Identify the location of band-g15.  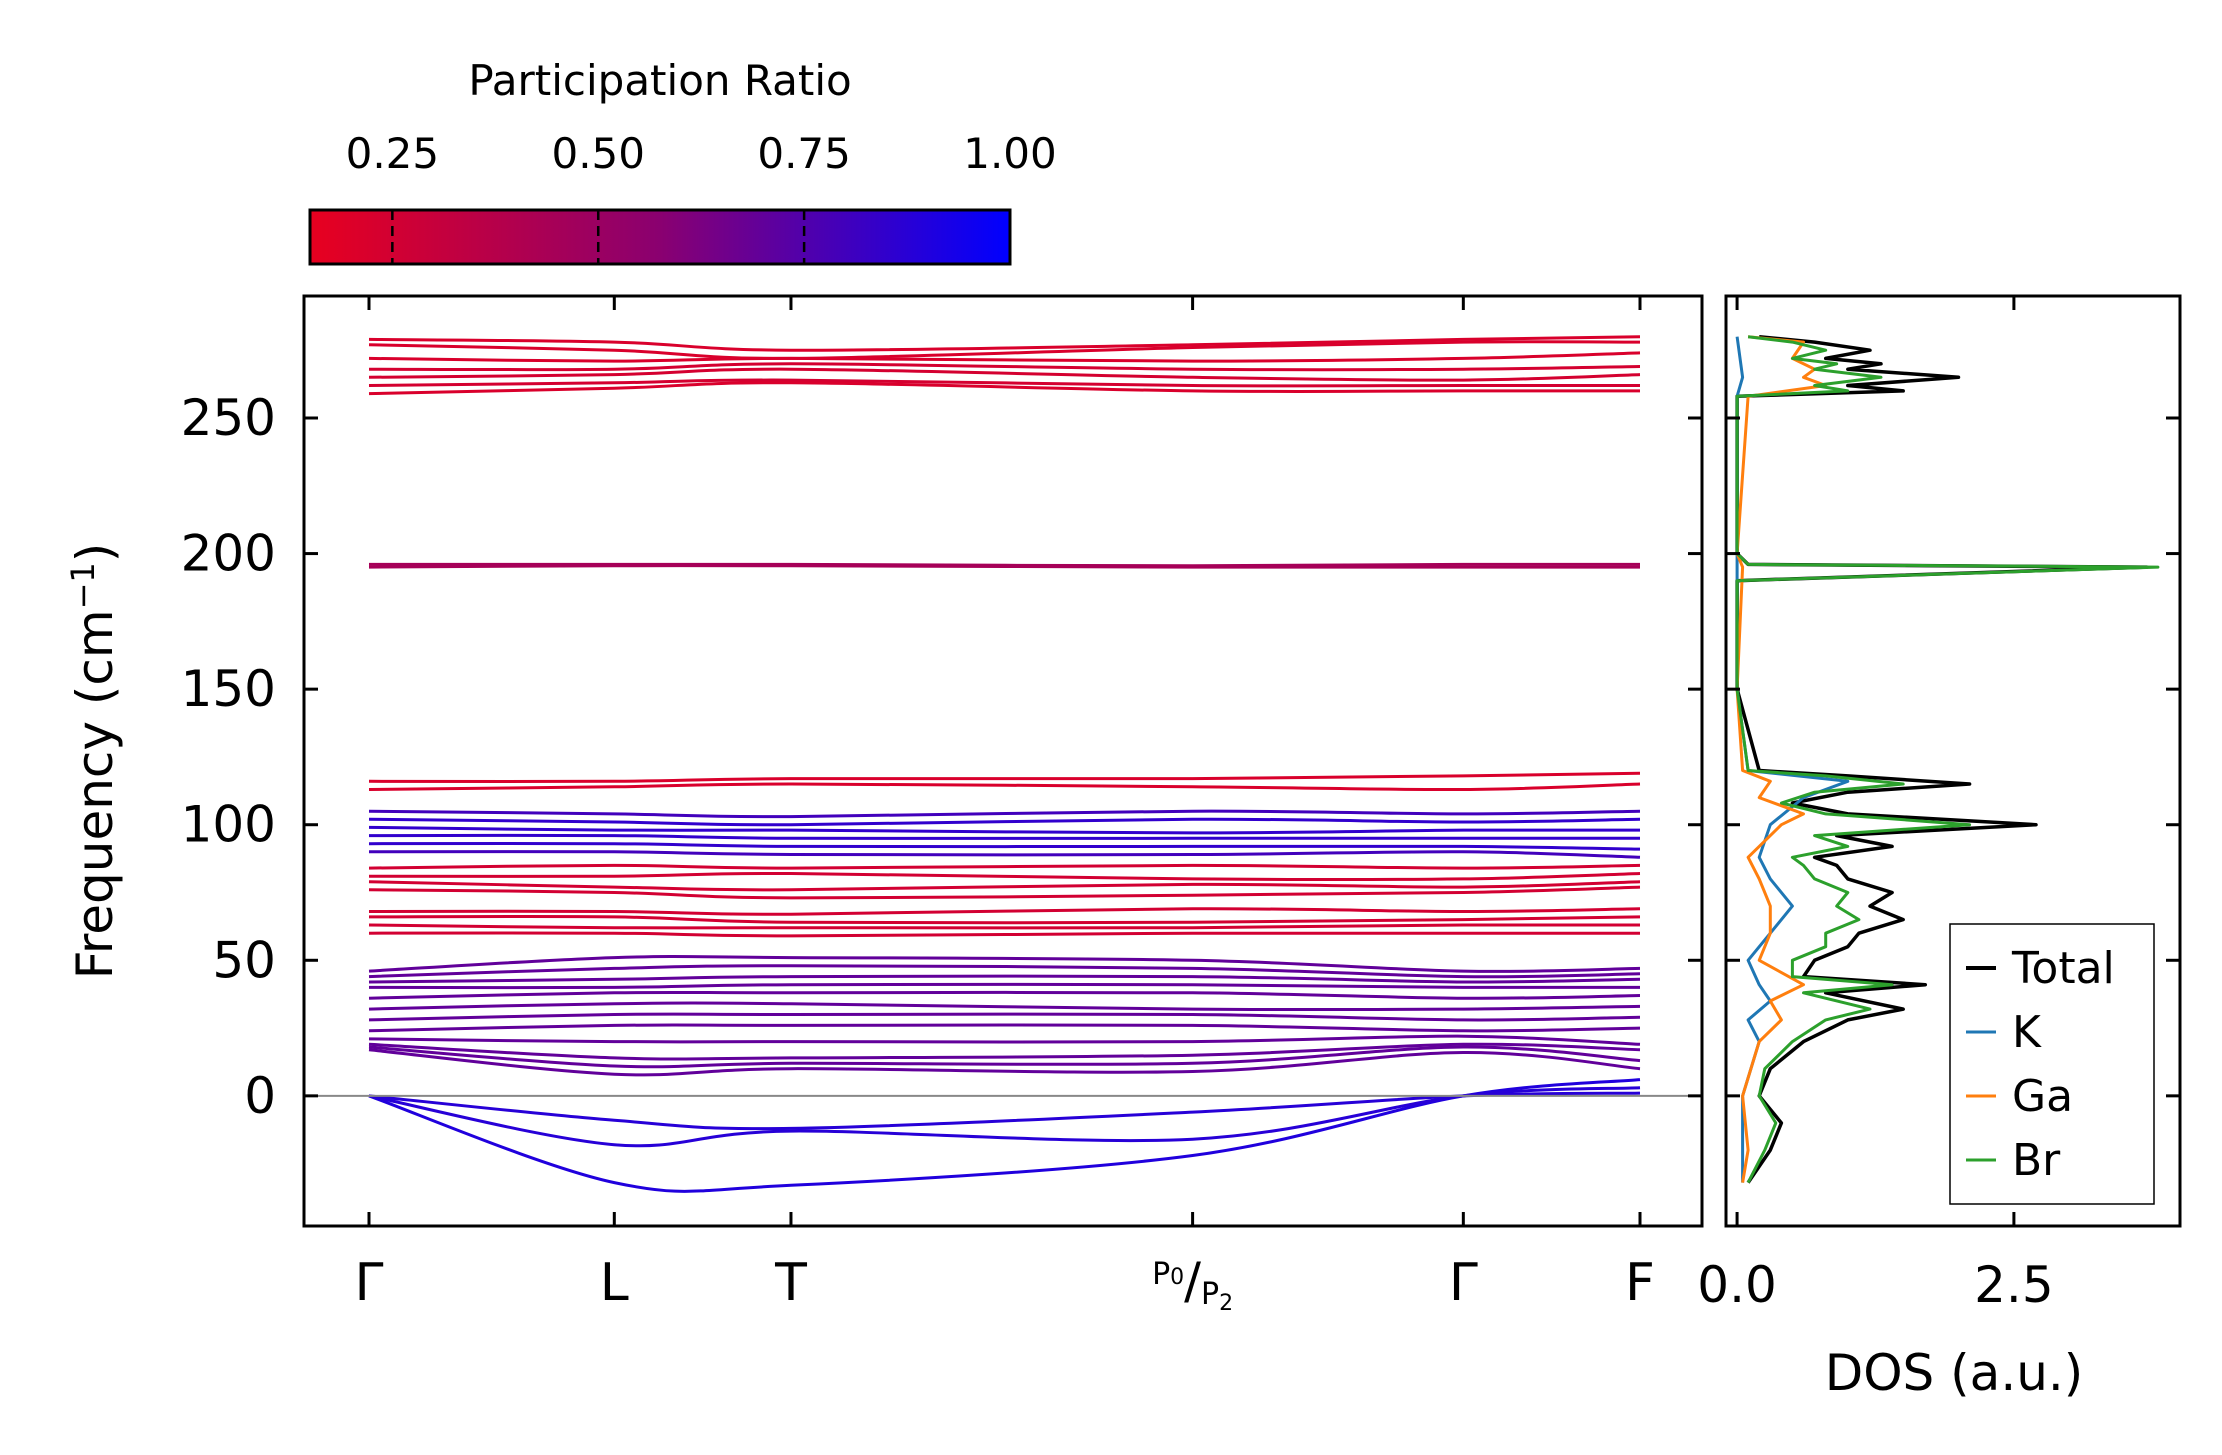
(1004, 926).